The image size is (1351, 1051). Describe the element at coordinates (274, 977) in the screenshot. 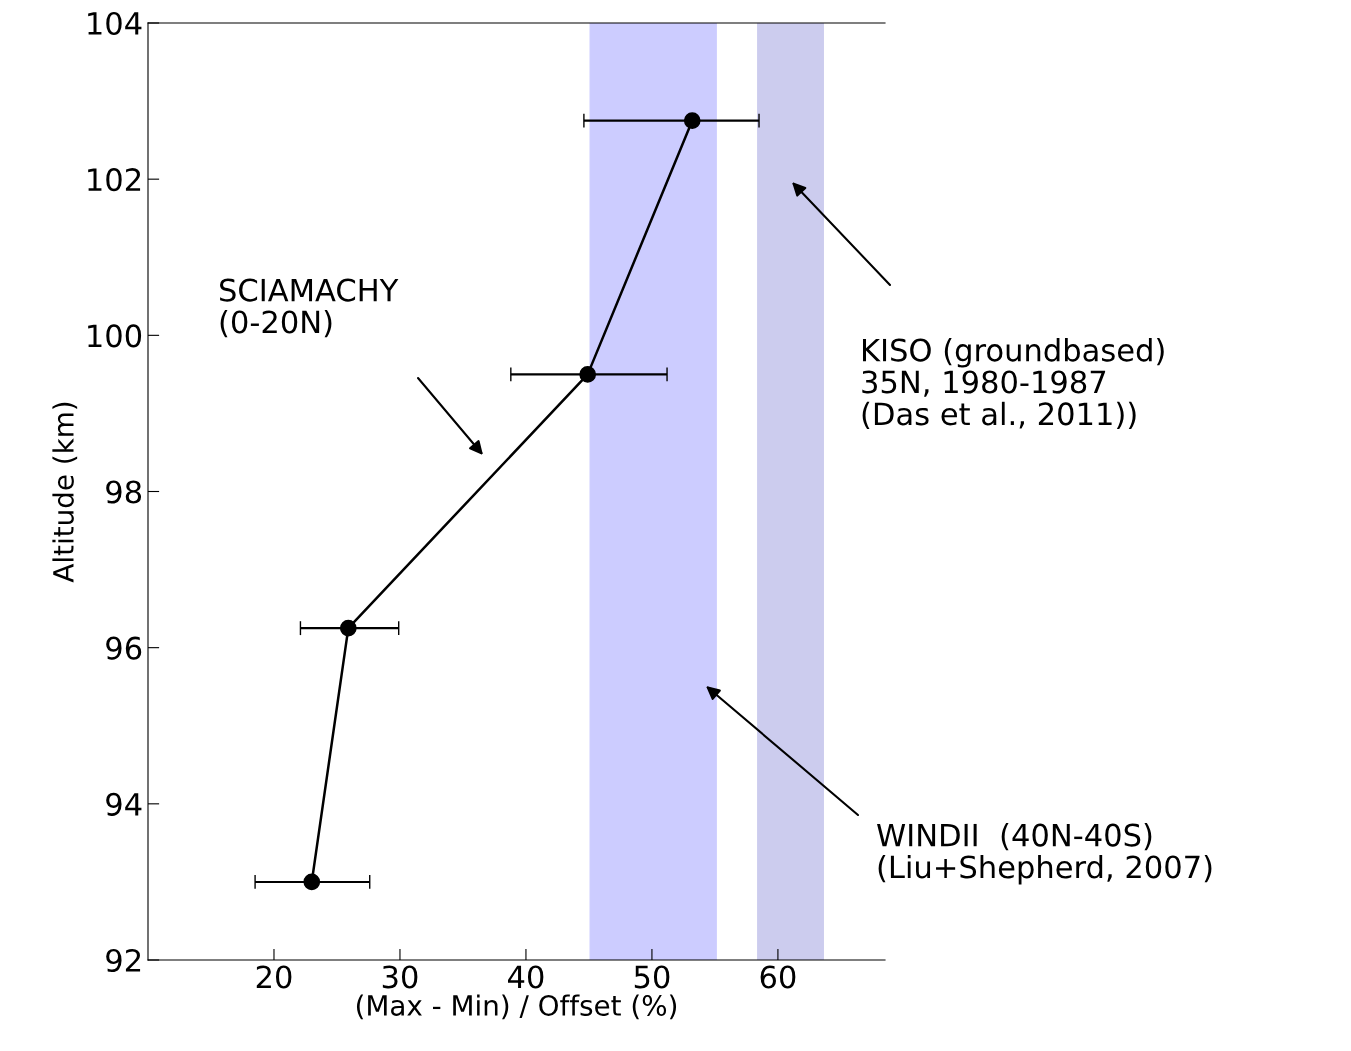

I see `x-tick-label: 20` at that location.